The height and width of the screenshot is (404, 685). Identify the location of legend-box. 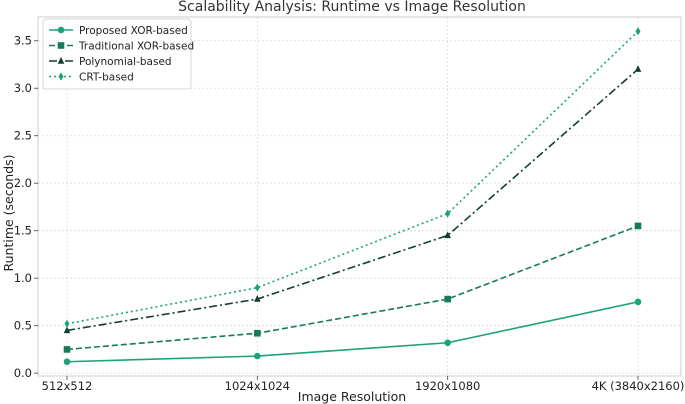
(117, 54).